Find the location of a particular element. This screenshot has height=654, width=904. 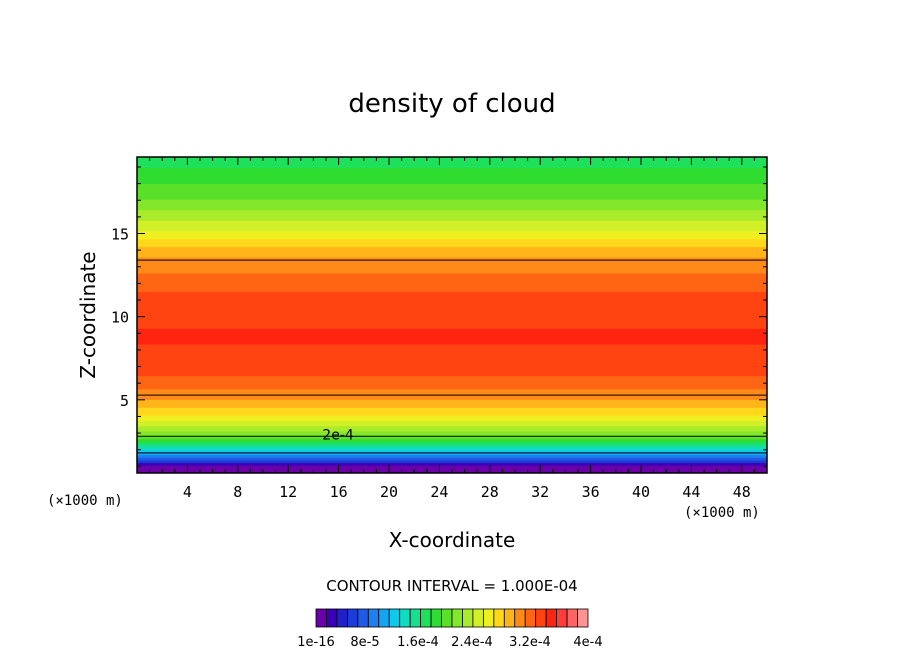

colorbar-tick-label: 1.6e-4 is located at coordinates (418, 642).